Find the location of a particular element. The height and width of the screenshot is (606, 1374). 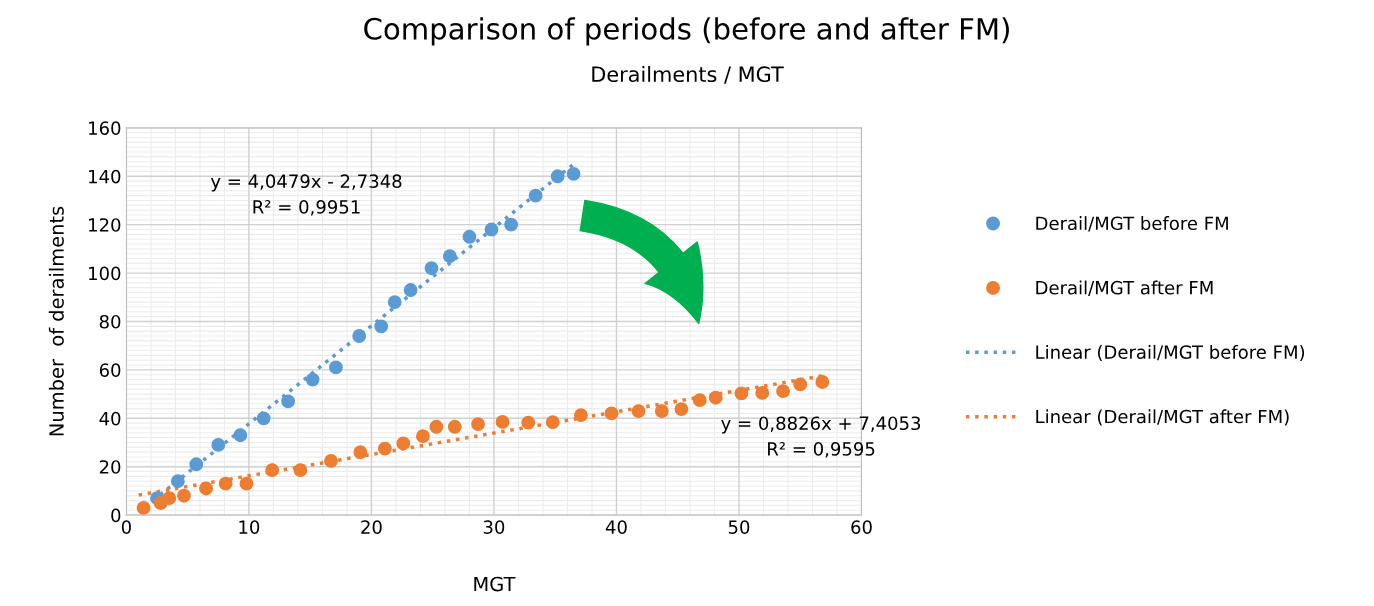

legend-label: Derail/MGT before FM is located at coordinates (1132, 224).